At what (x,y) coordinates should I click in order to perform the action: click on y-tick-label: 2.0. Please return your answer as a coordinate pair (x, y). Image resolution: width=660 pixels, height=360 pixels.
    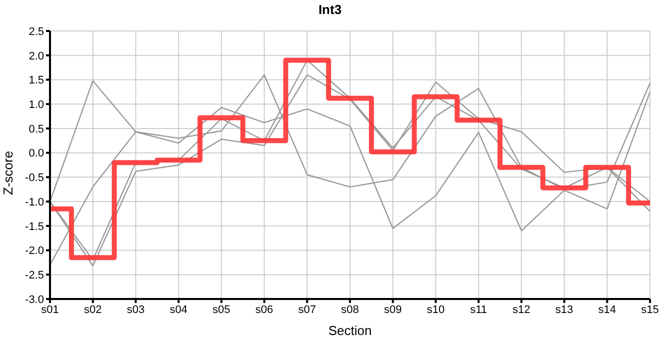
    Looking at the image, I should click on (36, 56).